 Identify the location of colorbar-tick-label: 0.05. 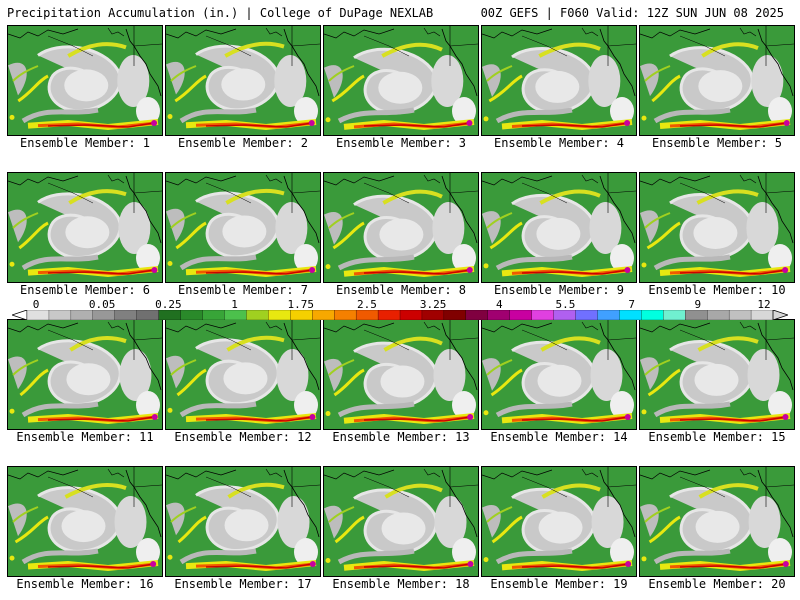
(102, 304).